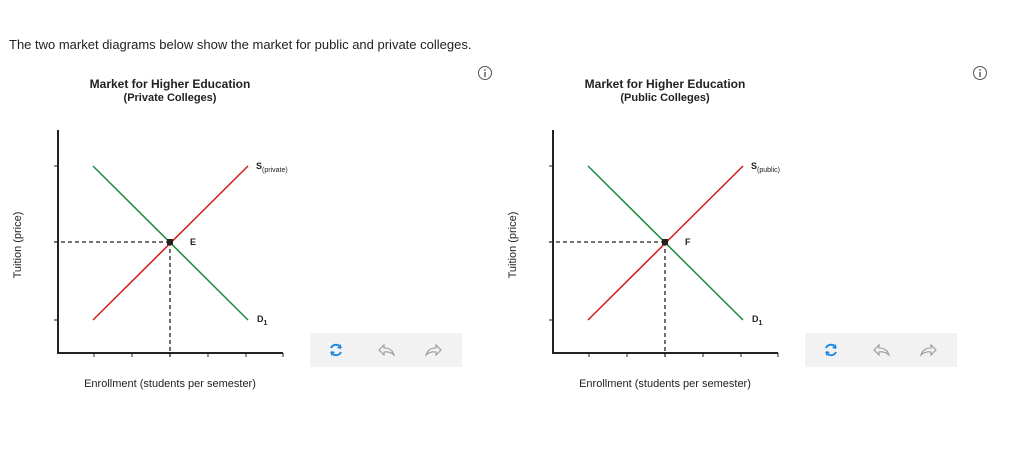  I want to click on supply-label-sub: (private), so click(275, 170).